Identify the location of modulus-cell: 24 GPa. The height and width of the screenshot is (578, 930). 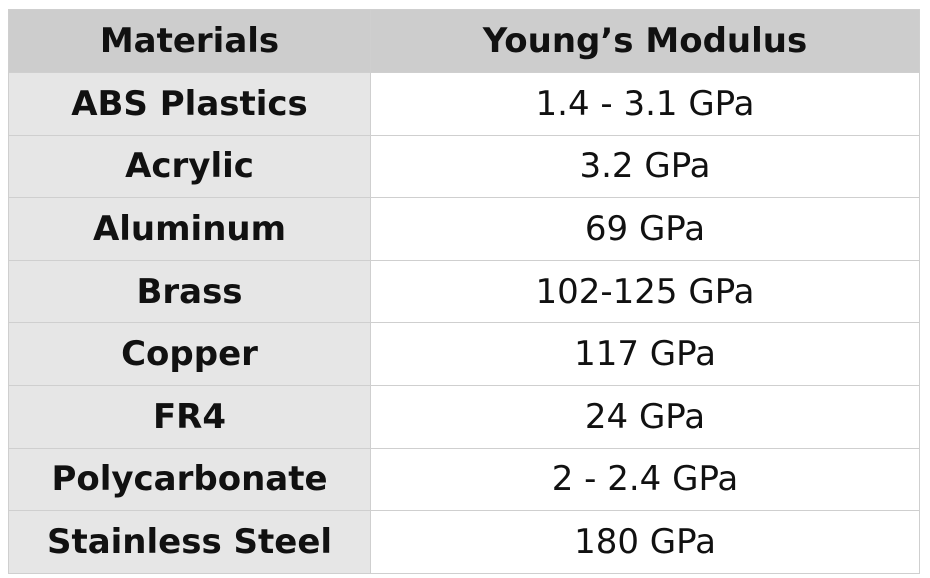
(645, 416).